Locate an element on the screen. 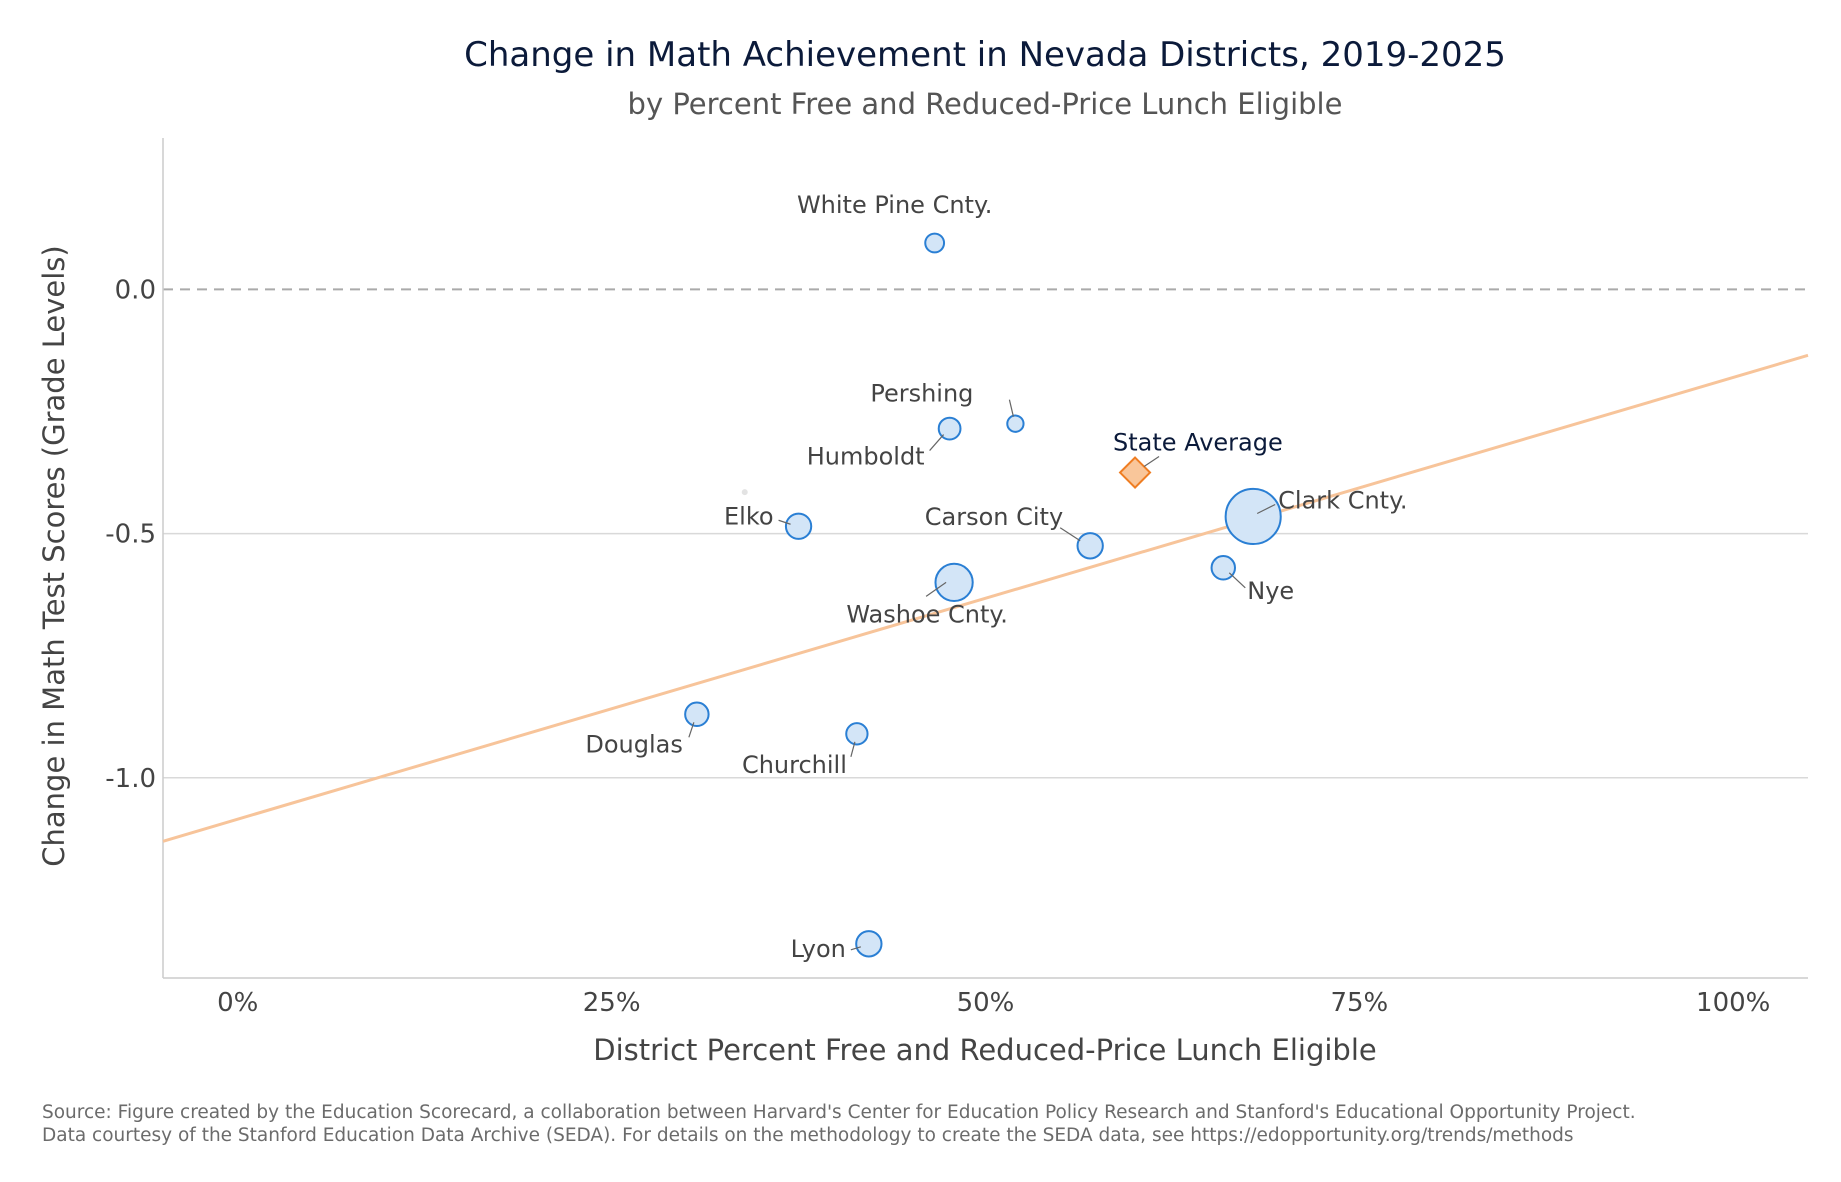  point-douglas is located at coordinates (697, 714).